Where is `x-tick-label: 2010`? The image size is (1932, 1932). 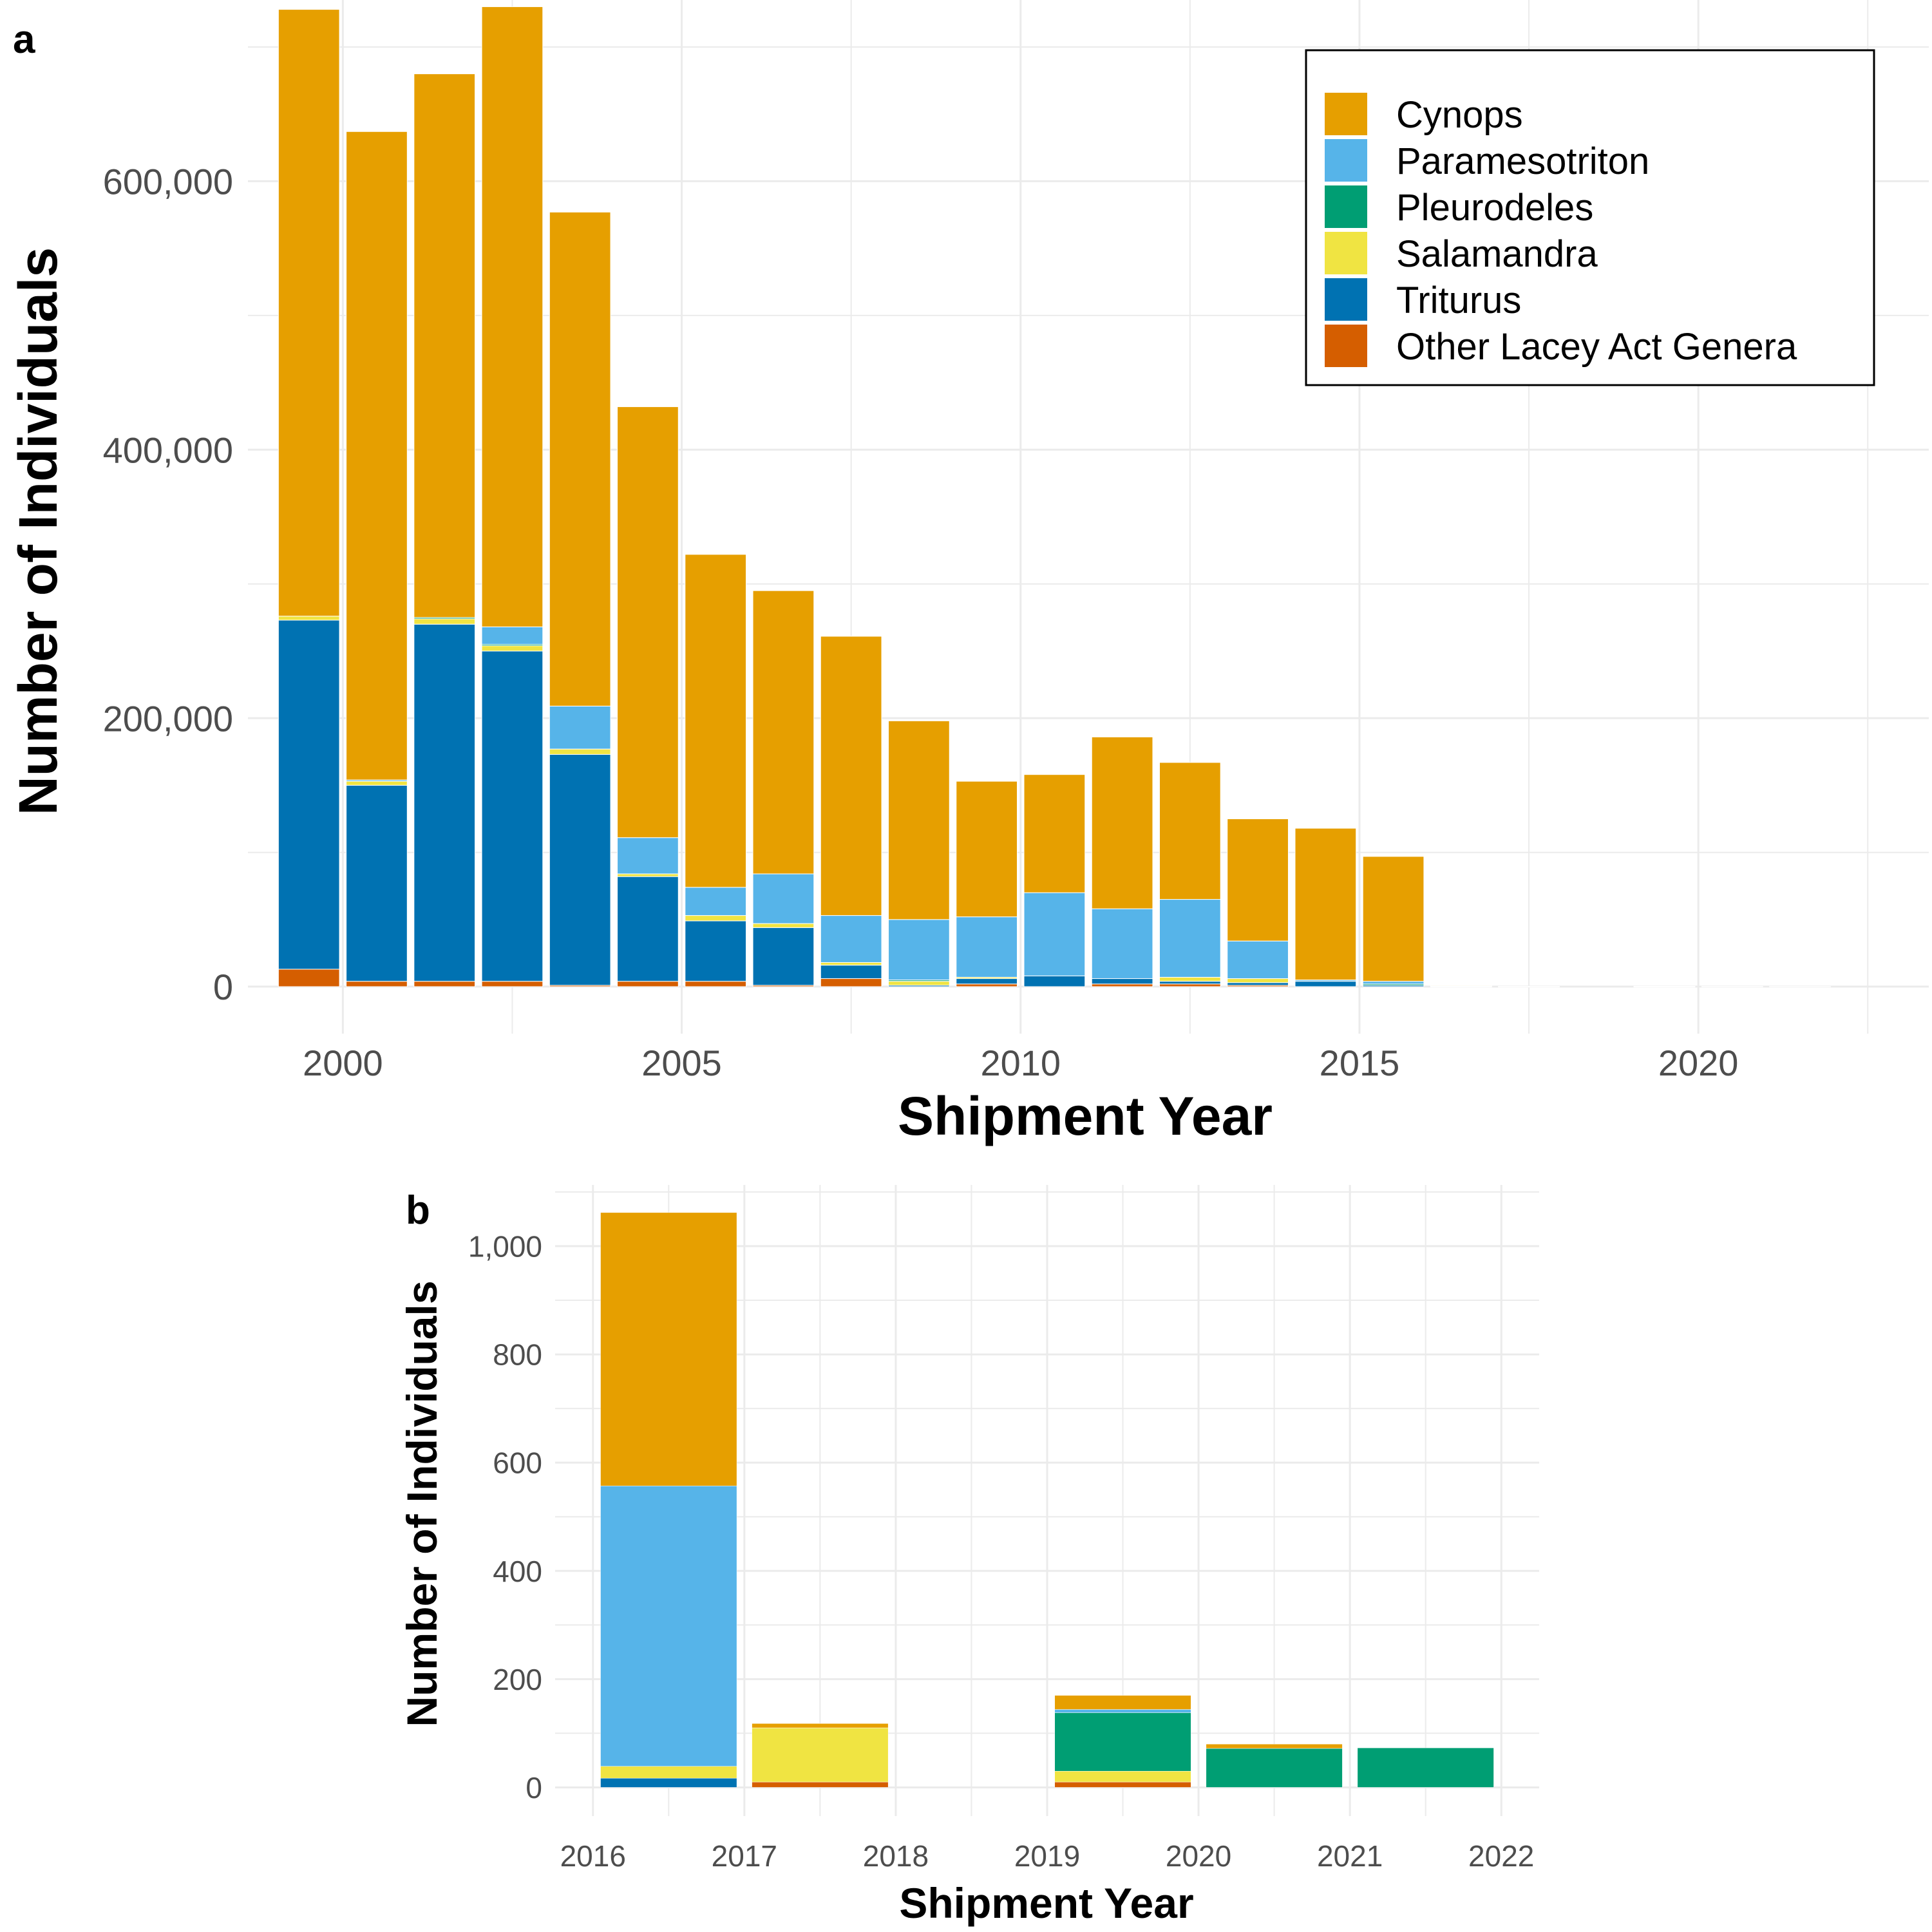 x-tick-label: 2010 is located at coordinates (1020, 1063).